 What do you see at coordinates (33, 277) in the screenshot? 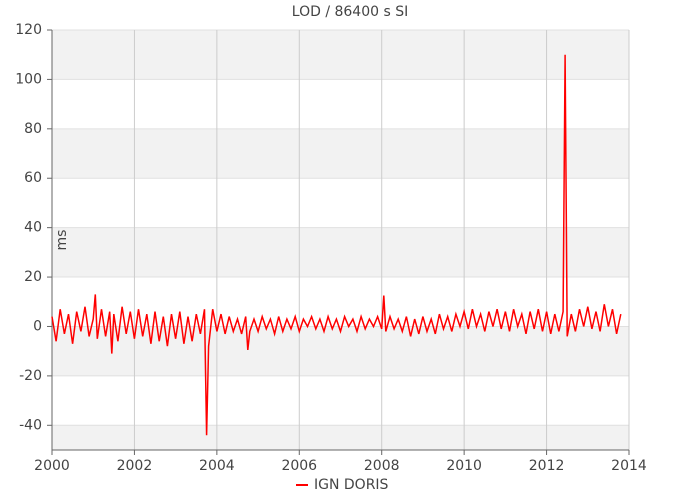
I see `y-tick-label: 20` at bounding box center [33, 277].